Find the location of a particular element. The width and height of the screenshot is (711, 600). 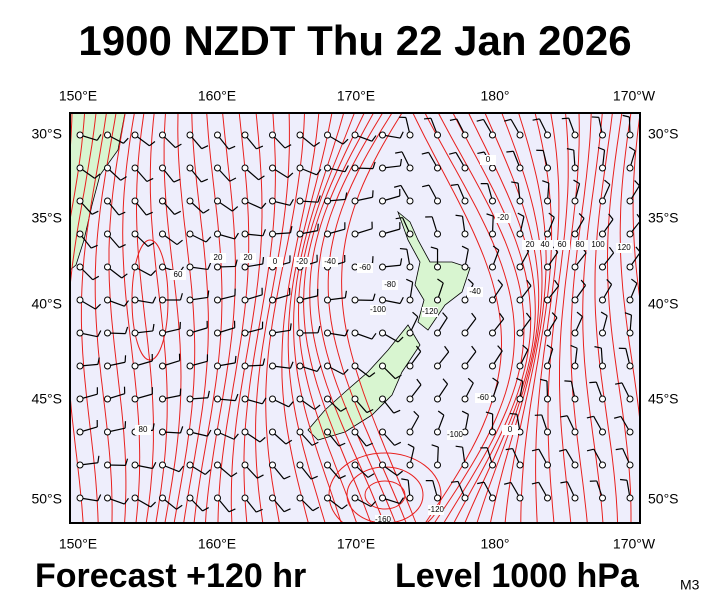

north-island is located at coordinates (434, 270).